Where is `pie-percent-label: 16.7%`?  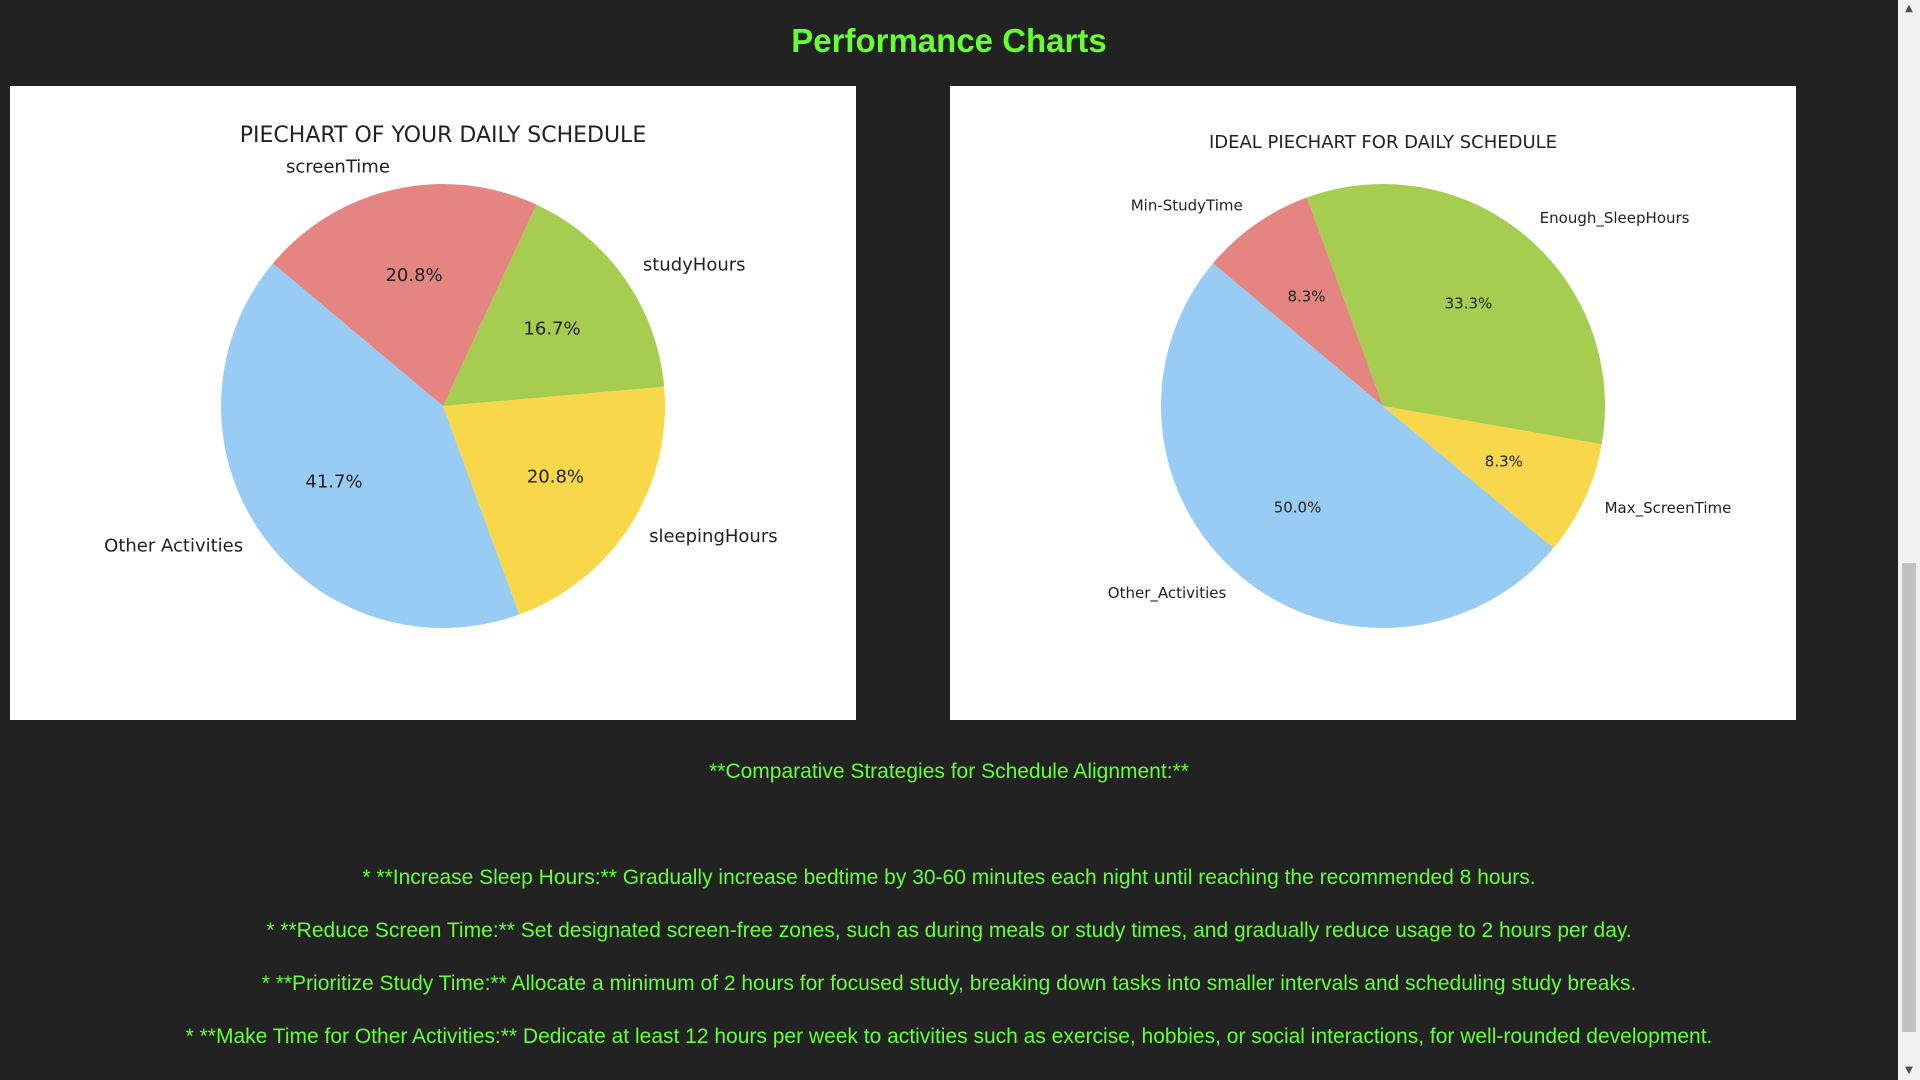
pie-percent-label: 16.7% is located at coordinates (551, 328).